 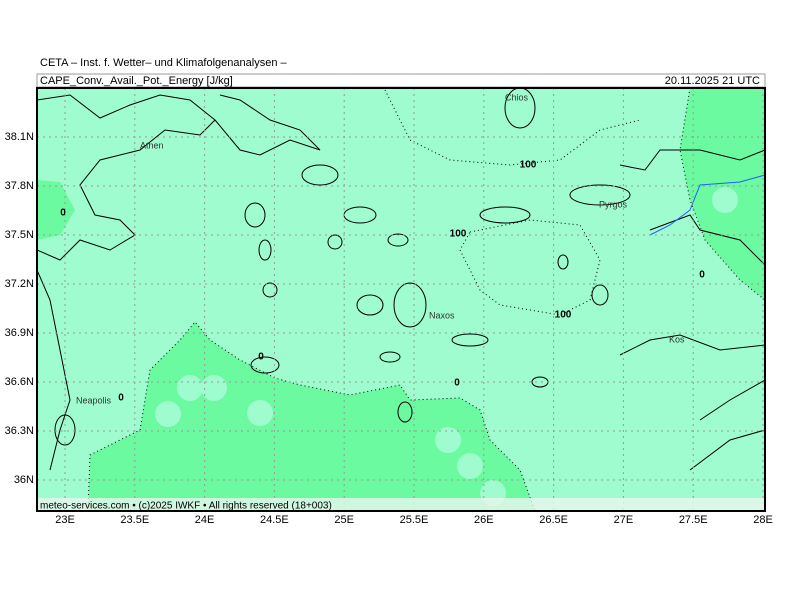 What do you see at coordinates (19, 284) in the screenshot?
I see `lat-label: 37.2N` at bounding box center [19, 284].